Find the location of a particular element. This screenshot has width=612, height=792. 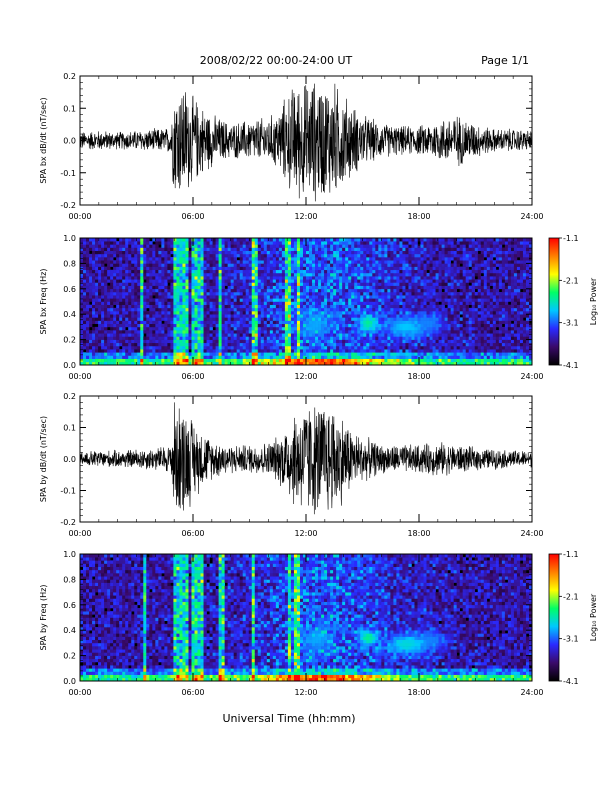

page-label: Page 1/1 is located at coordinates (505, 60).